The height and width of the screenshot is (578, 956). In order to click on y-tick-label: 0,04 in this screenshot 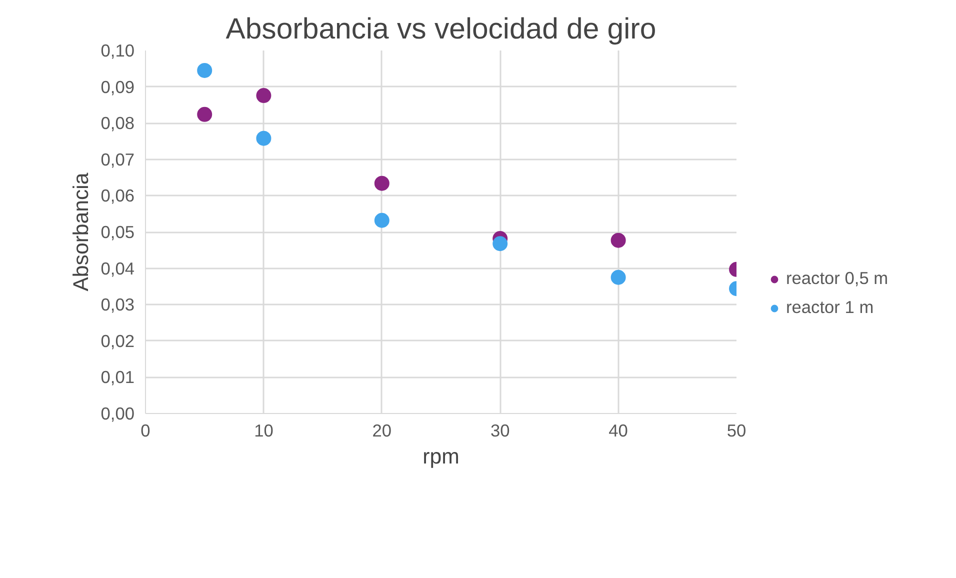, I will do `click(117, 268)`.